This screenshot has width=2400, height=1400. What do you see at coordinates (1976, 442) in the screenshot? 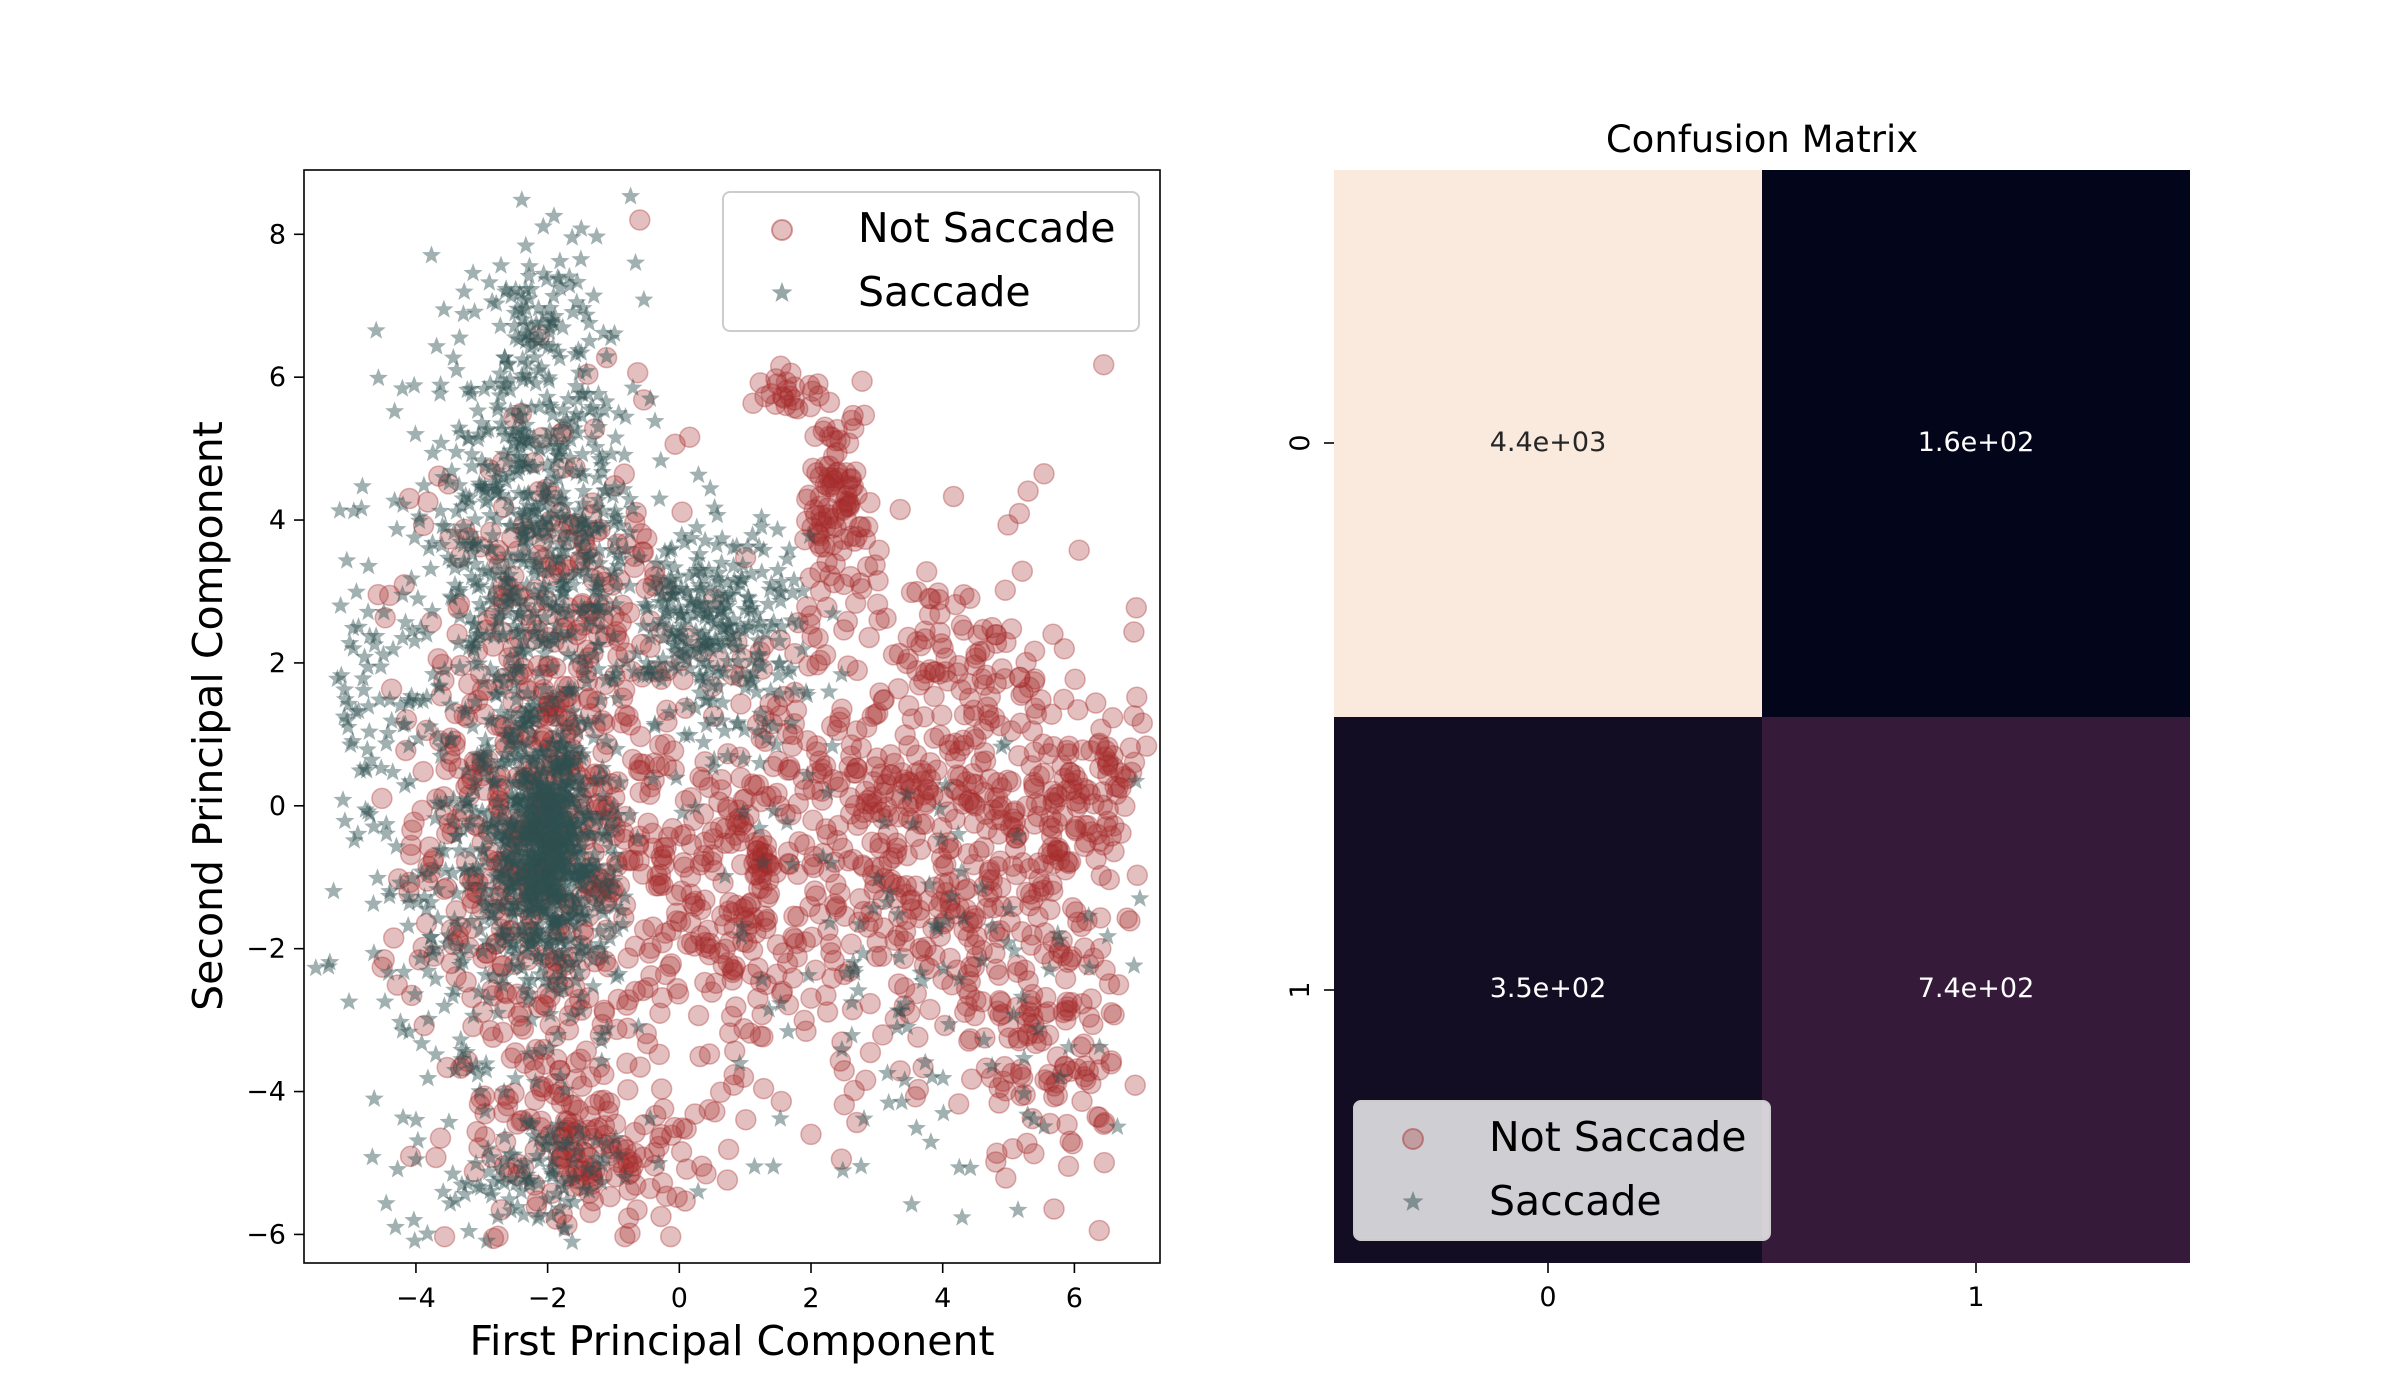
I see `heatmap-value-0-1: 1.6e+02` at bounding box center [1976, 442].